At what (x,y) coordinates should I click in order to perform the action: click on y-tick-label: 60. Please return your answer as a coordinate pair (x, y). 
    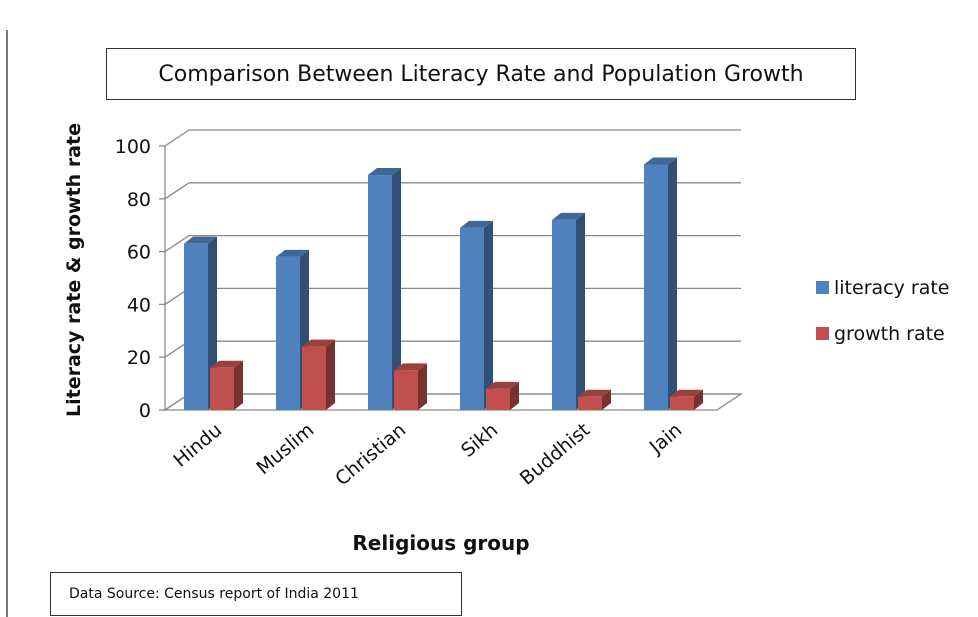
    Looking at the image, I should click on (139, 253).